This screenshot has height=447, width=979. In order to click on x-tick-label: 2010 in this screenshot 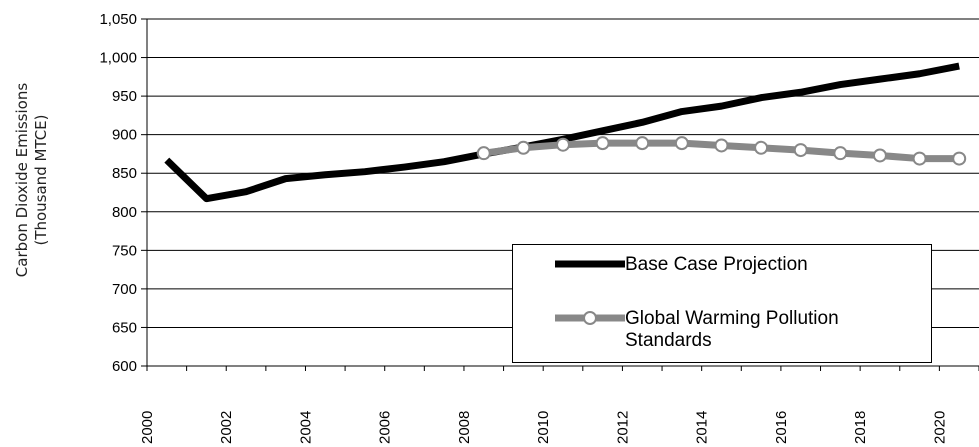, I will do `click(543, 427)`.